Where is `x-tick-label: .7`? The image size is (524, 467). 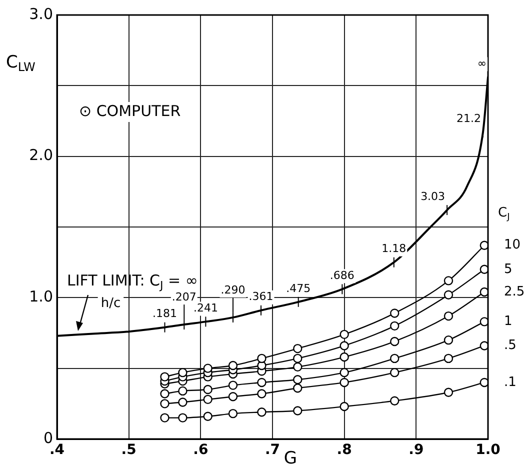
x-tick-label: .7 is located at coordinates (272, 450).